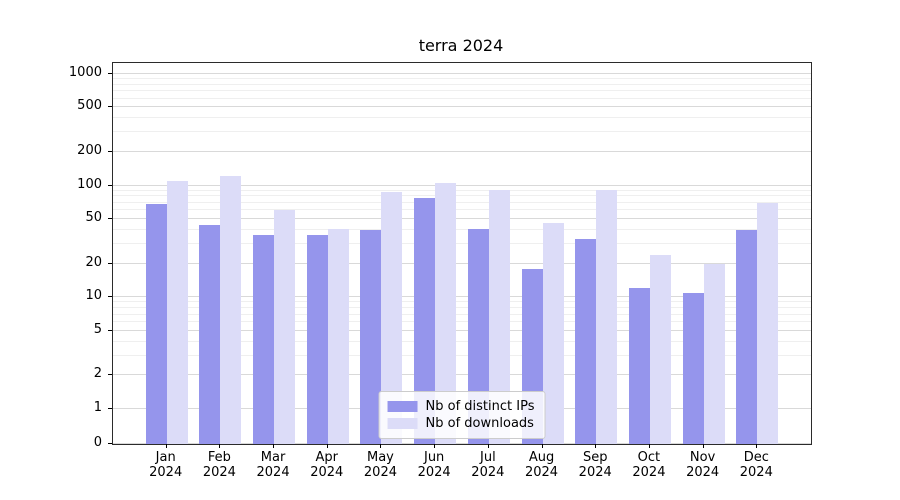 The width and height of the screenshot is (900, 500). I want to click on bar-distinct-ips-nov, so click(693, 368).